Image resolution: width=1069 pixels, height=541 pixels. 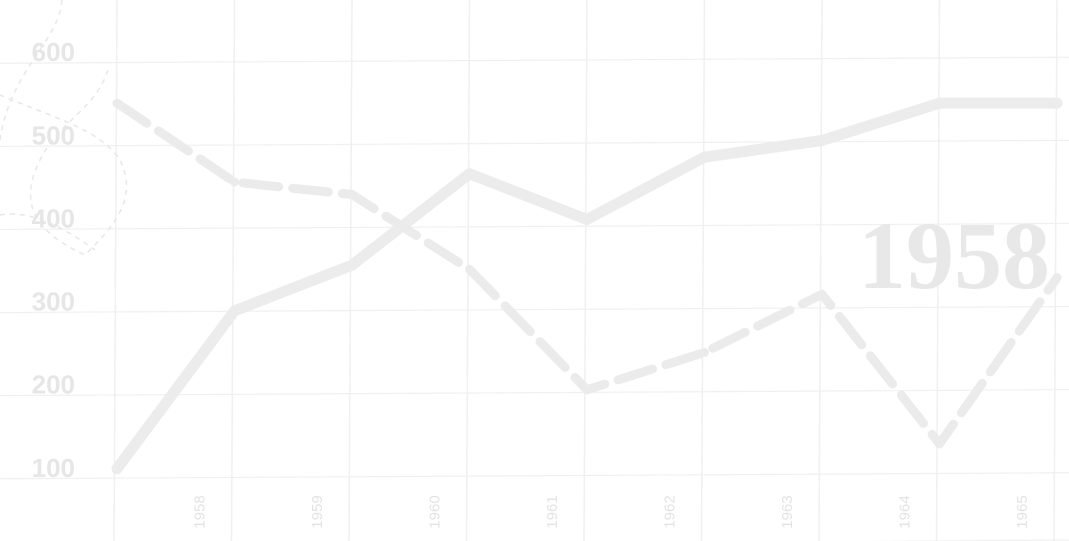 What do you see at coordinates (53, 468) in the screenshot?
I see `y-tick-label: 100` at bounding box center [53, 468].